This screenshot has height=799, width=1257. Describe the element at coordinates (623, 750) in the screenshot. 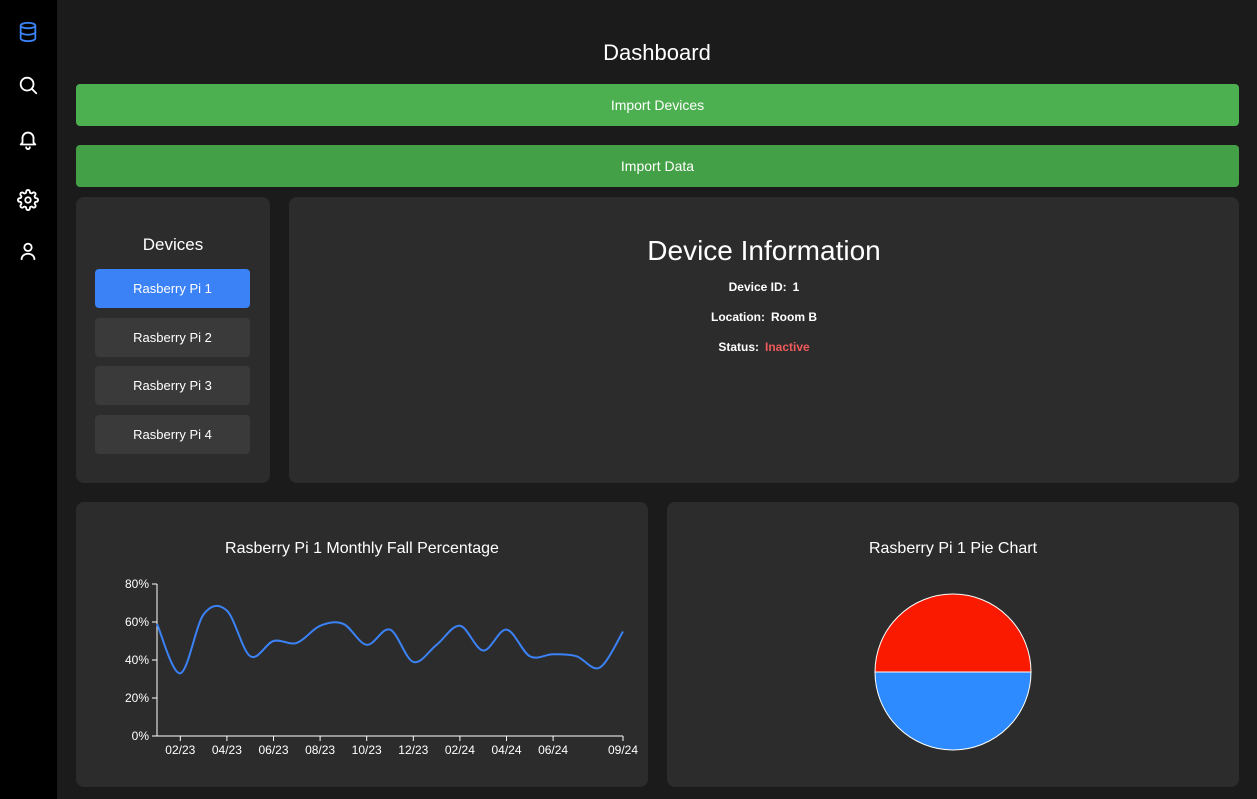

I see `x-tick-label: 09/24` at that location.